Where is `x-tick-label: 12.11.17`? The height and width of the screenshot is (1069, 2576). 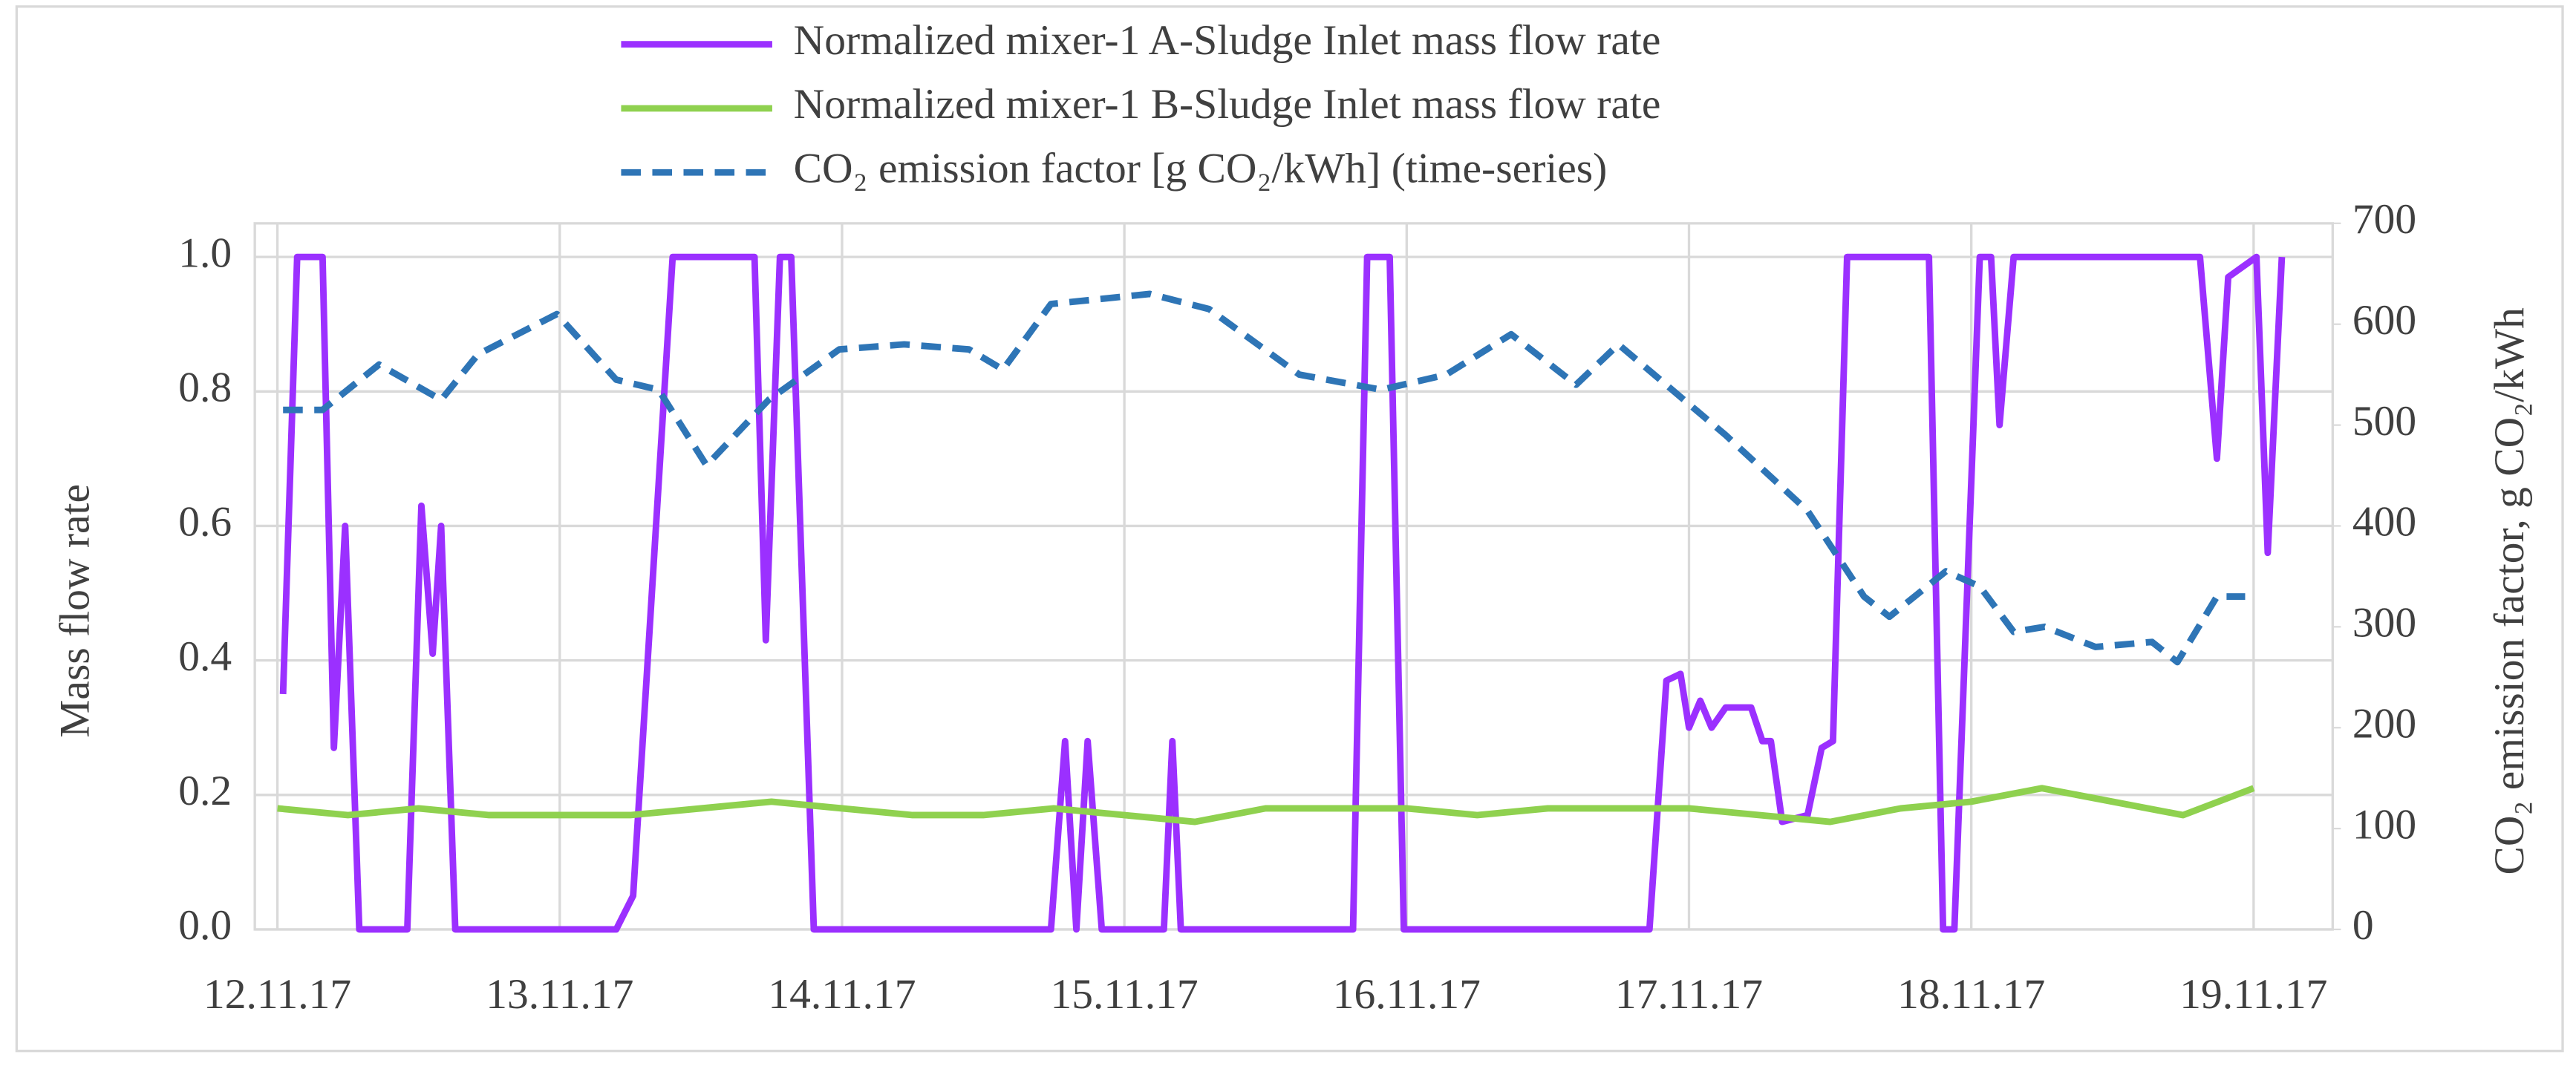 x-tick-label: 12.11.17 is located at coordinates (277, 994).